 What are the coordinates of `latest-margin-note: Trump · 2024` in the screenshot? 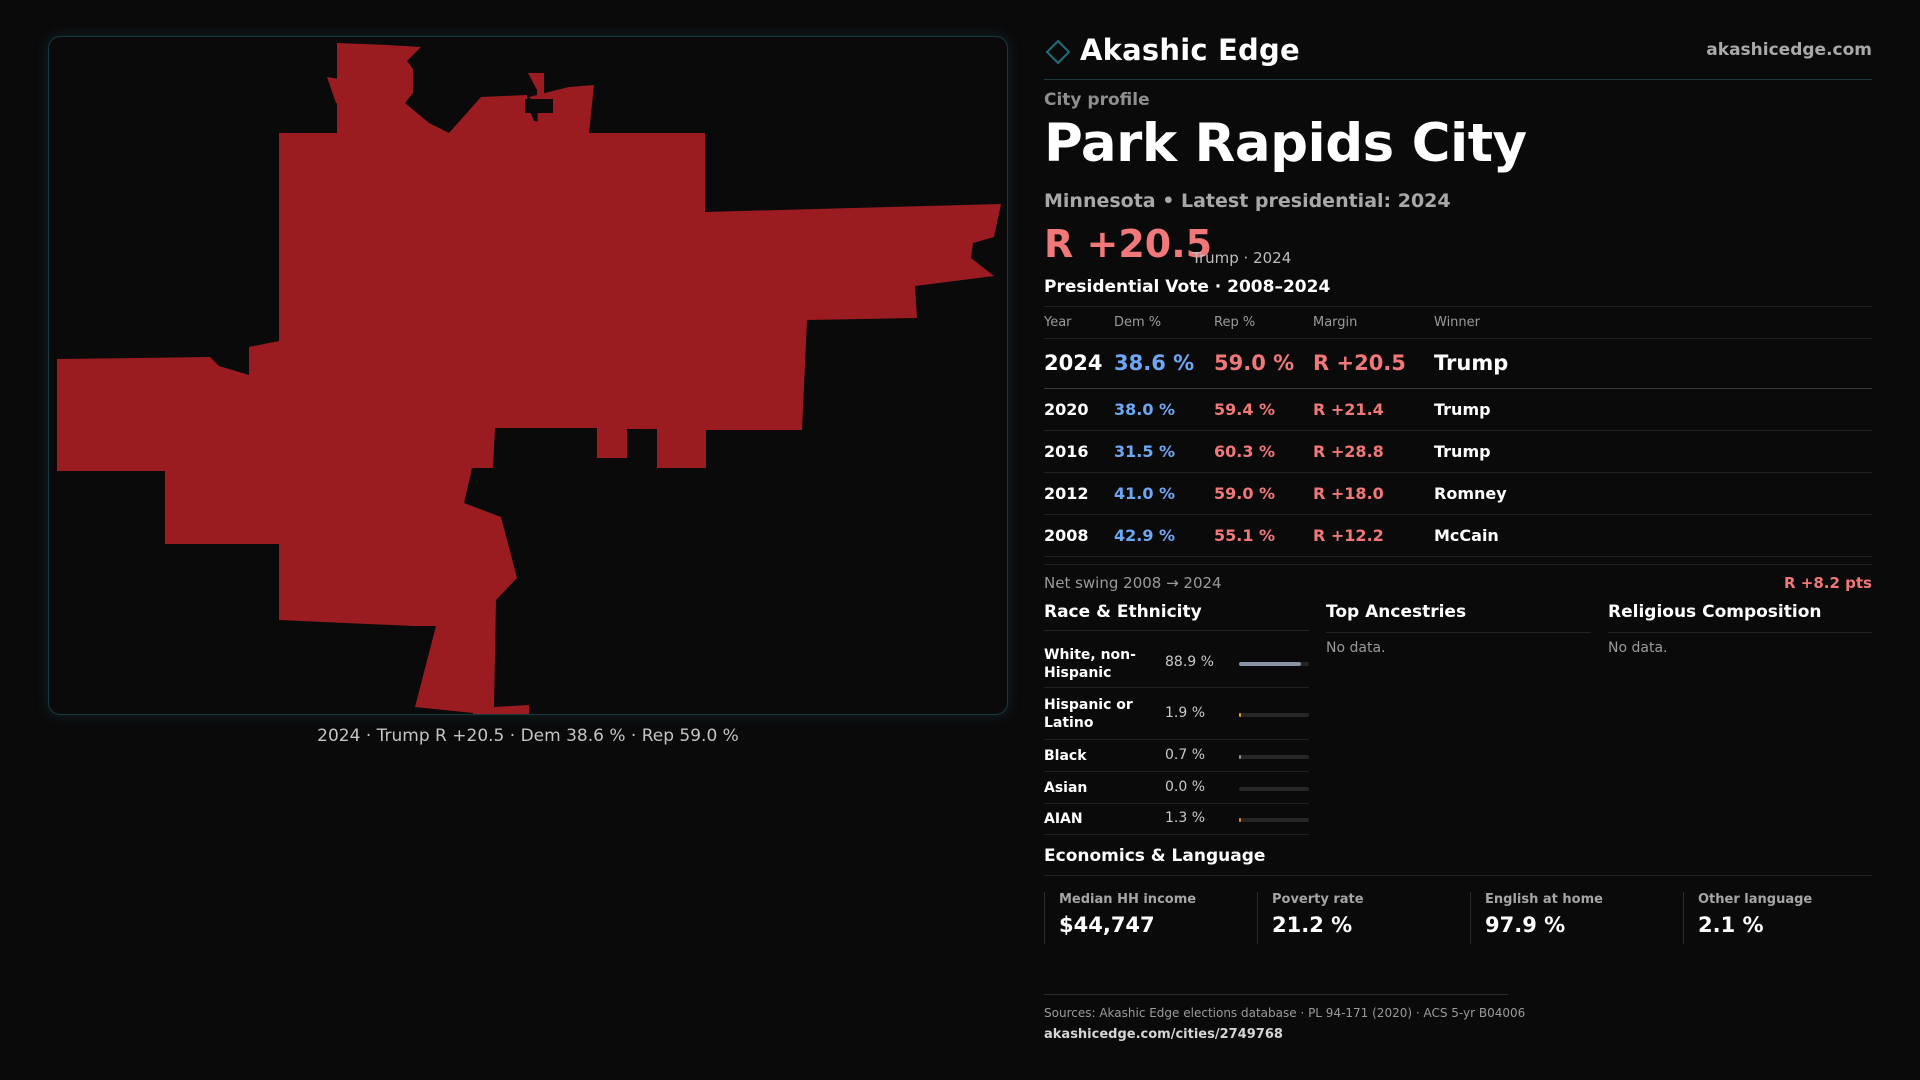 It's located at (1242, 258).